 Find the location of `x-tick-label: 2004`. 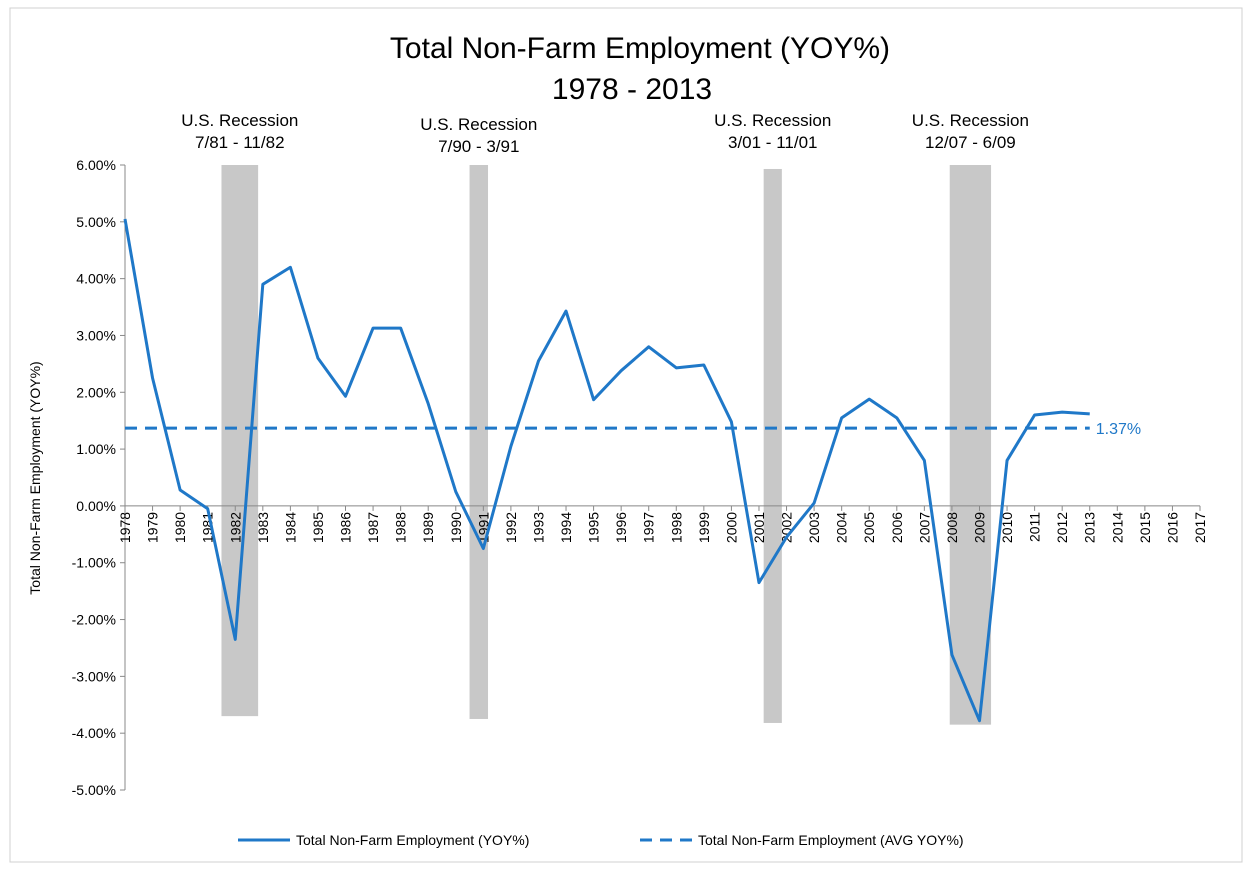

x-tick-label: 2004 is located at coordinates (842, 527).